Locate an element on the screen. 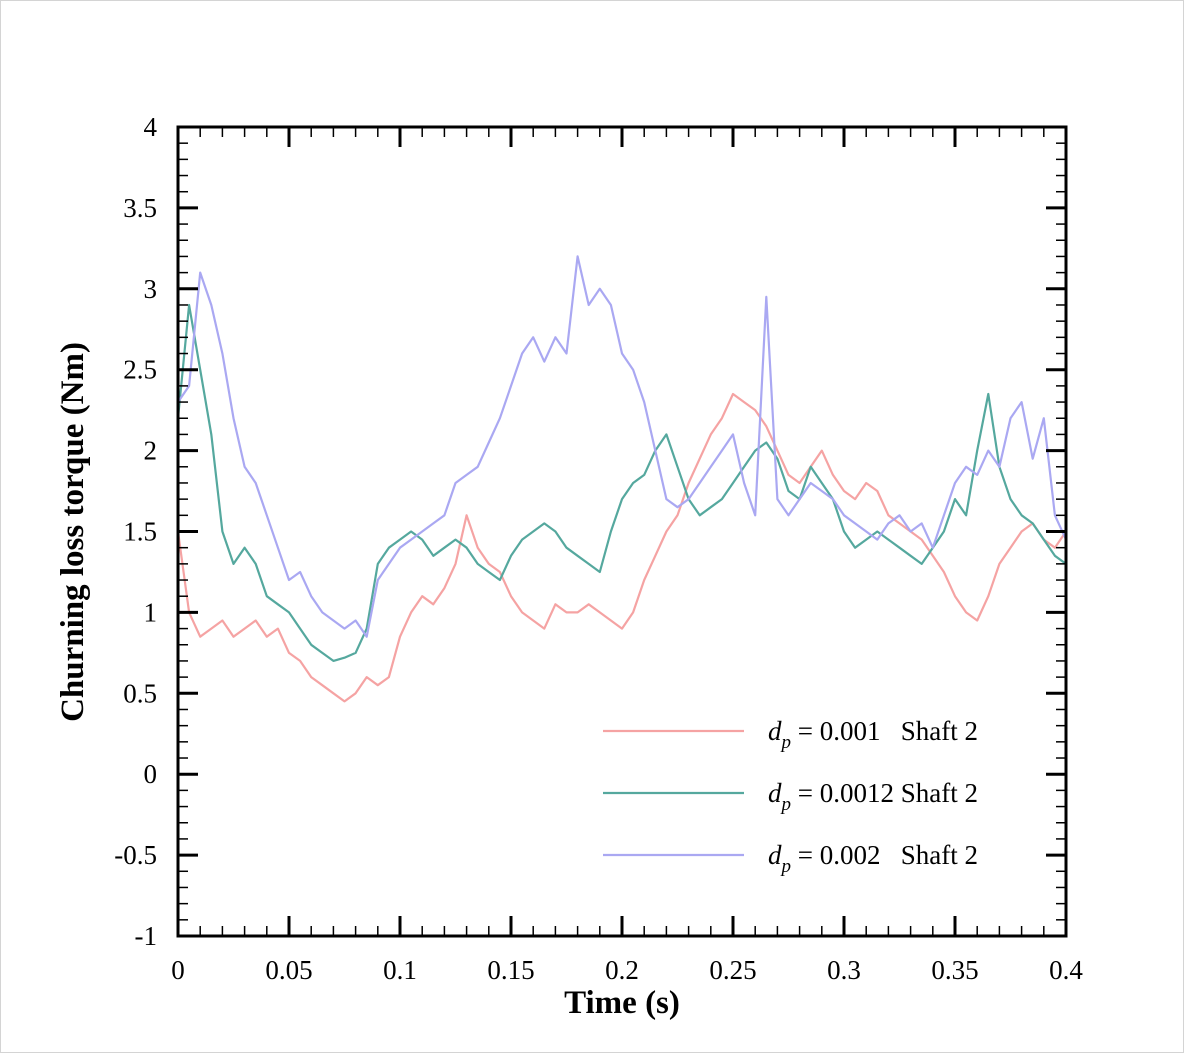 The image size is (1184, 1053). x-tick-labels: 0 0.05 0.1 0.15 0.2 0.25 0.3 0.35 0.4 is located at coordinates (627, 970).